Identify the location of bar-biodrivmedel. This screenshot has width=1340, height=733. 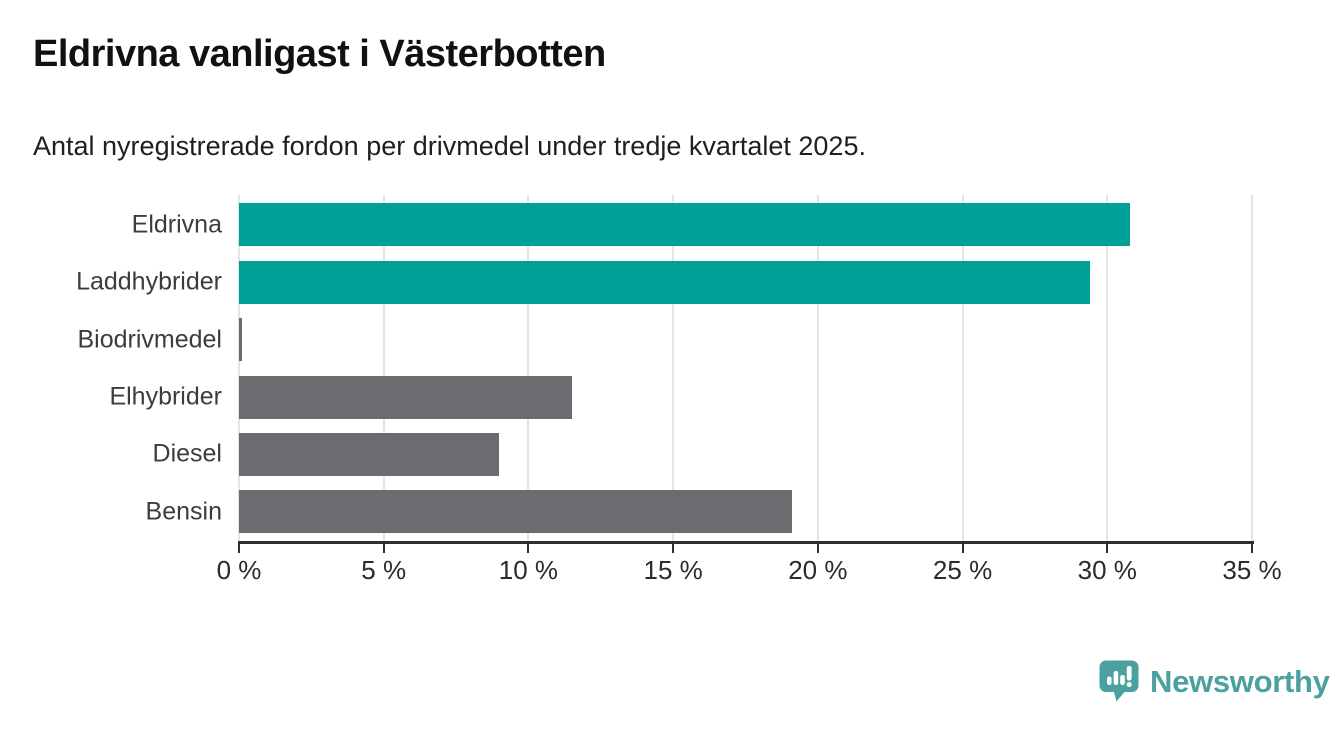
(240, 340).